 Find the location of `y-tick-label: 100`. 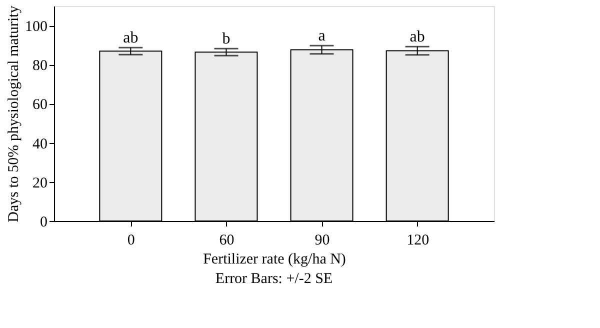

y-tick-label: 100 is located at coordinates (36, 27).